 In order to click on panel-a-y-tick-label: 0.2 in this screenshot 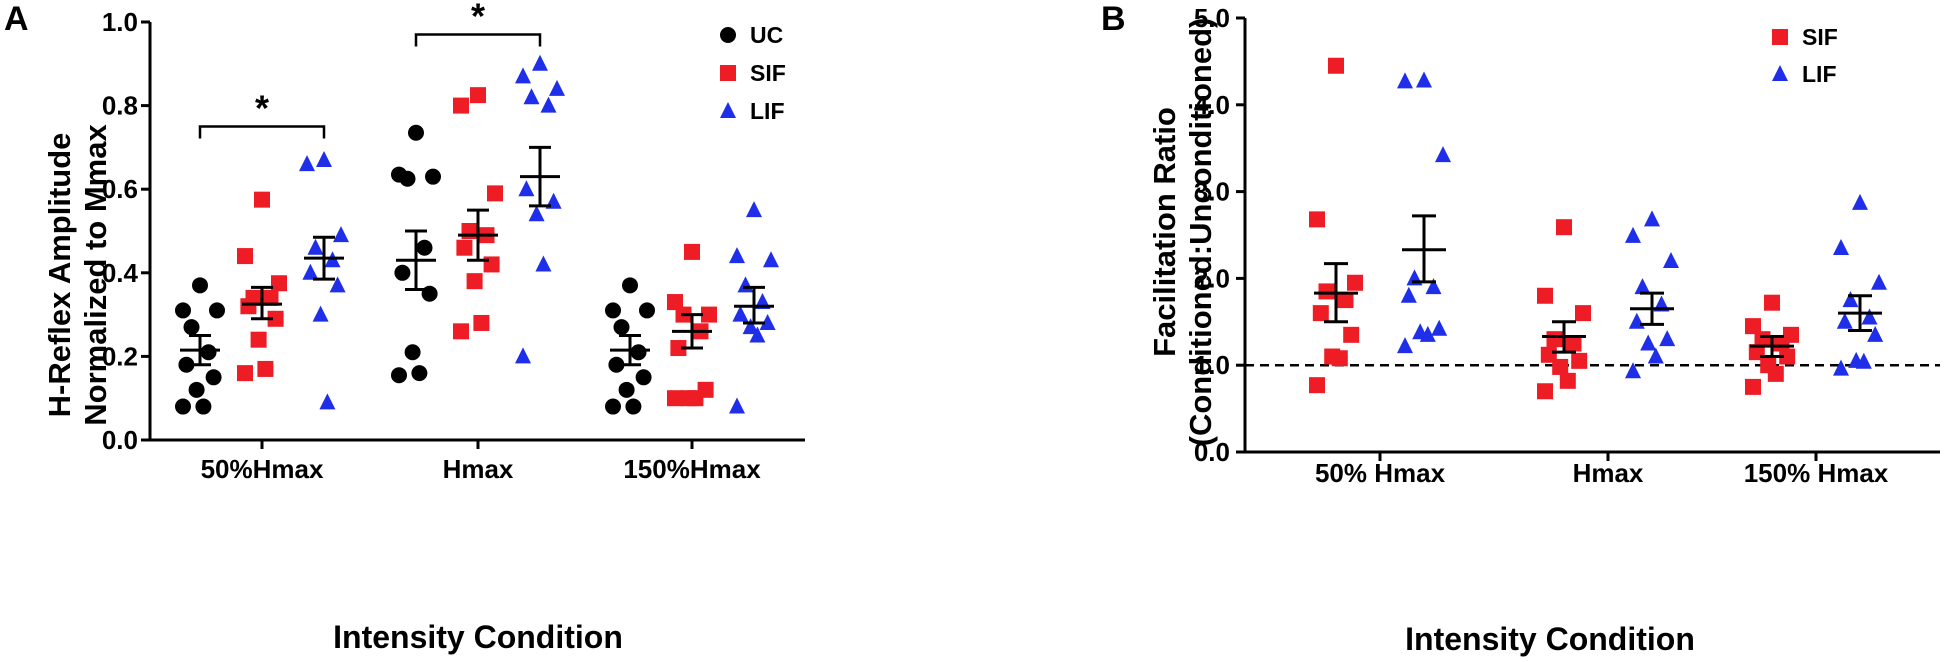, I will do `click(120, 356)`.